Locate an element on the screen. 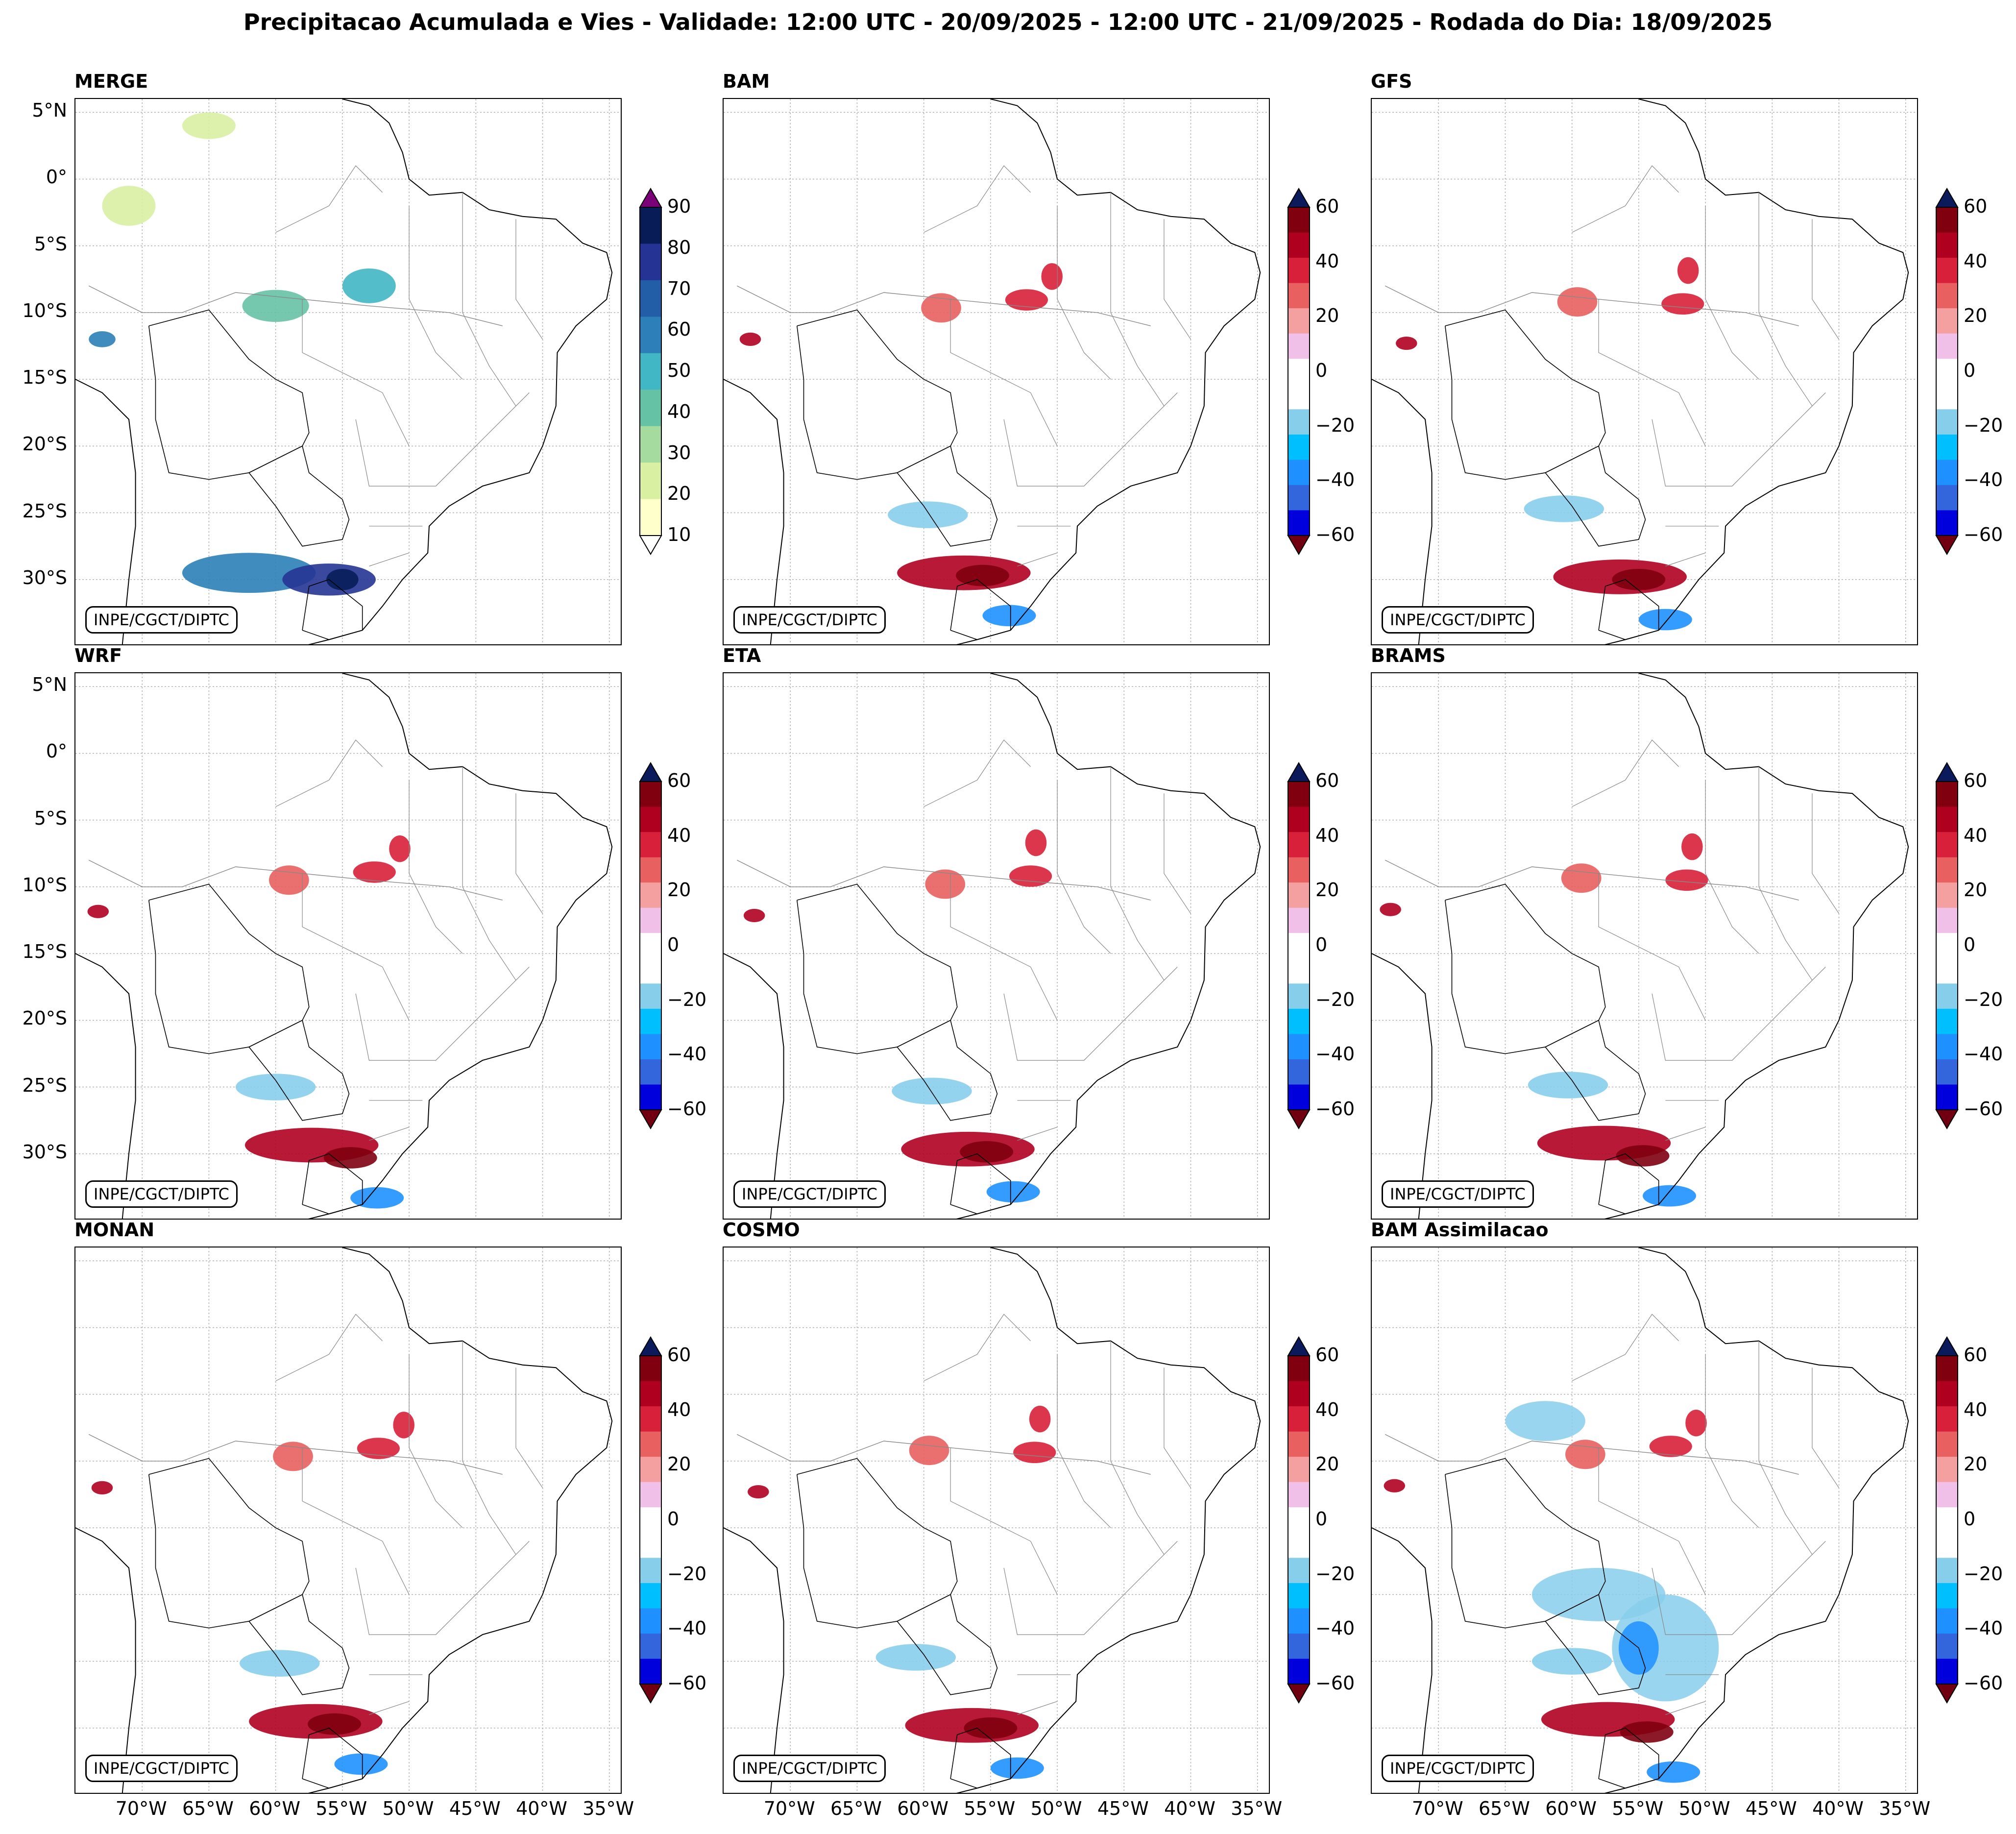  lon-label: 35°W is located at coordinates (608, 1809).